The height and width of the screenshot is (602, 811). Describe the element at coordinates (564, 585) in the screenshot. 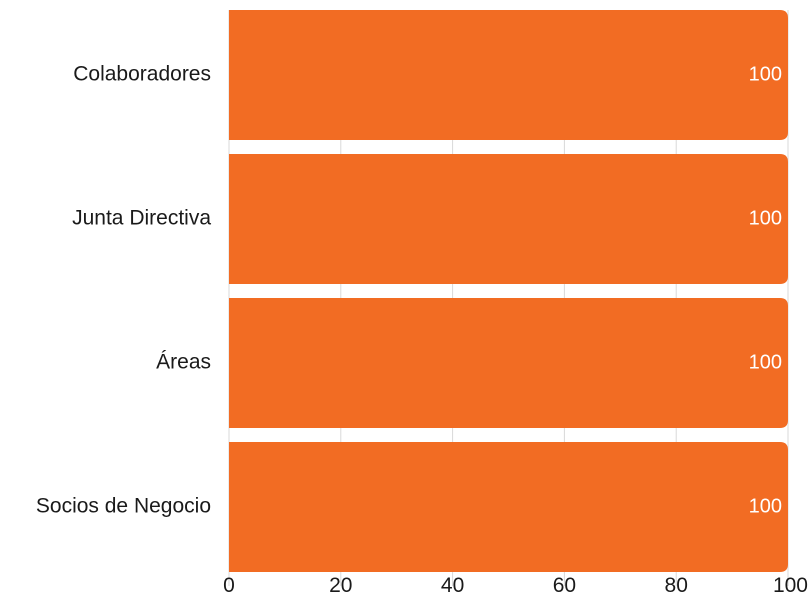

I see `x-tick-label-60: 60` at that location.